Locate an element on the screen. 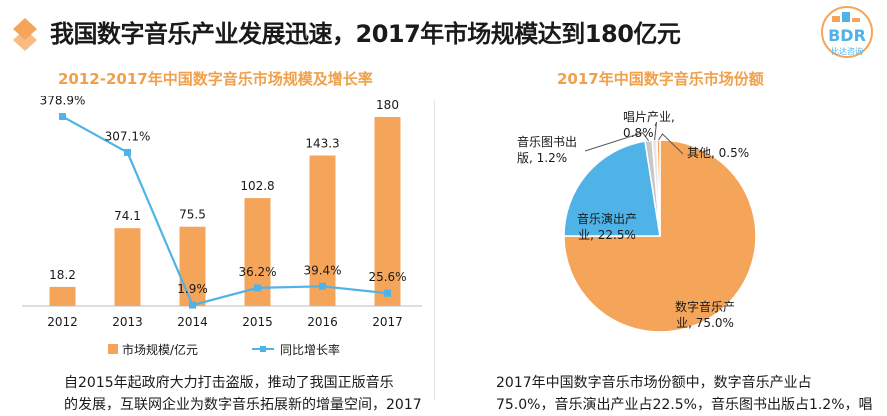 The image size is (887, 416). bar-2016 is located at coordinates (322, 230).